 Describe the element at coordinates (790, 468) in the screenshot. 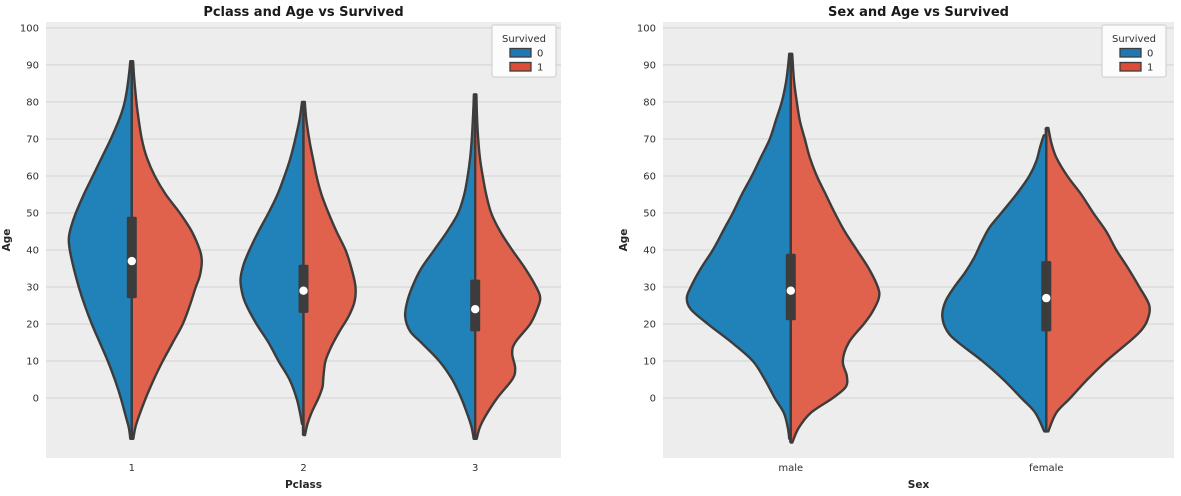

I see `x-tick-label: male` at that location.